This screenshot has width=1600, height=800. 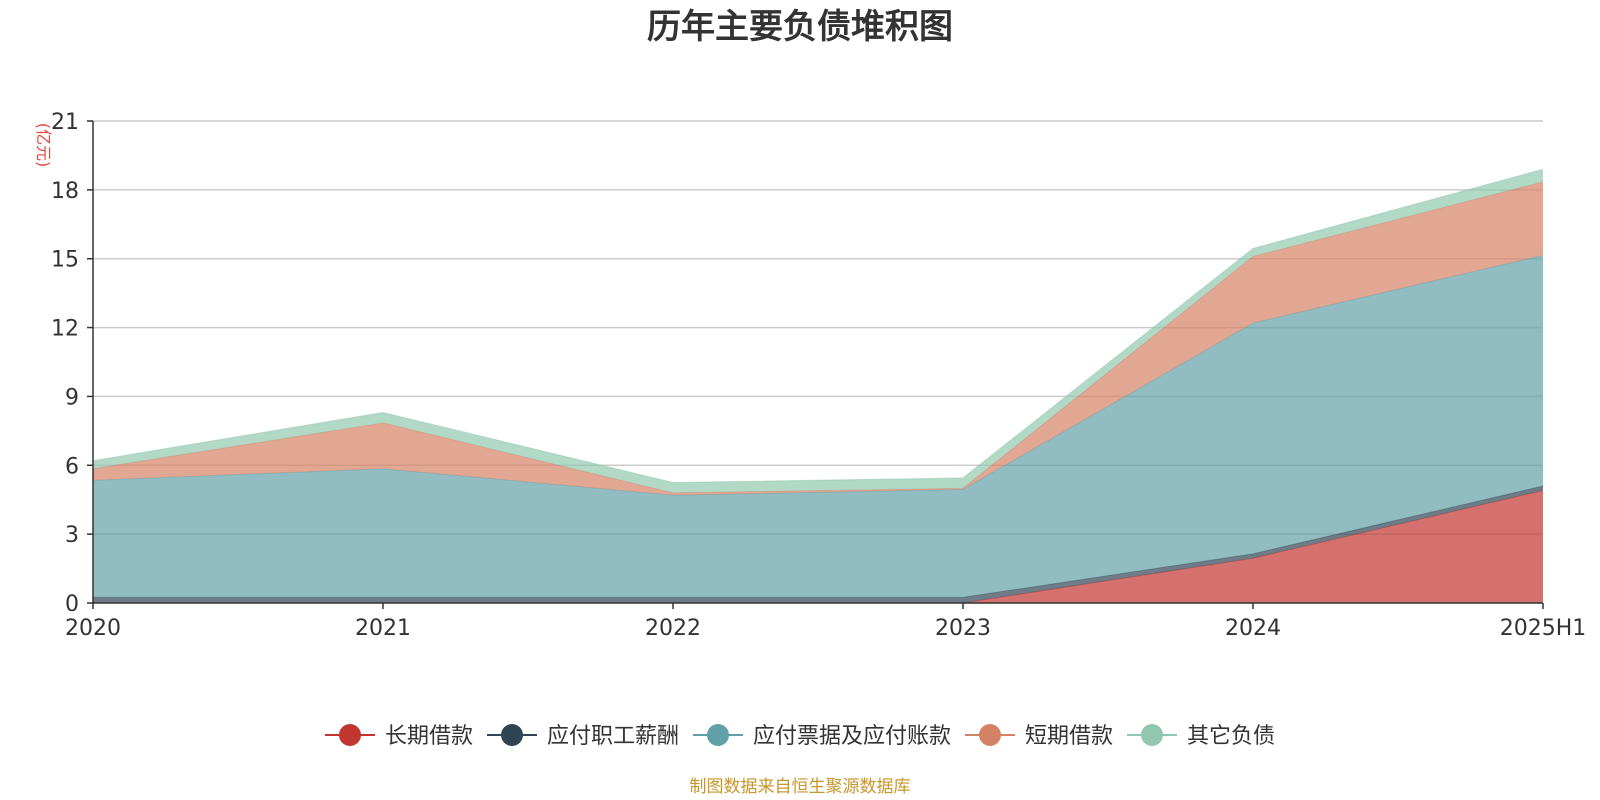 I want to click on legend-item-0: 长期借款, so click(x=399, y=736).